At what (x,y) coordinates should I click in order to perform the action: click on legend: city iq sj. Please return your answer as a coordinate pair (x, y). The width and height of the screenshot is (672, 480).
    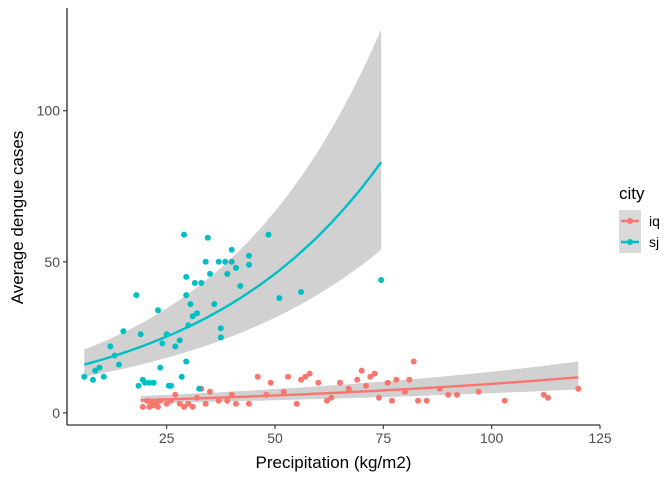
    Looking at the image, I should click on (639, 218).